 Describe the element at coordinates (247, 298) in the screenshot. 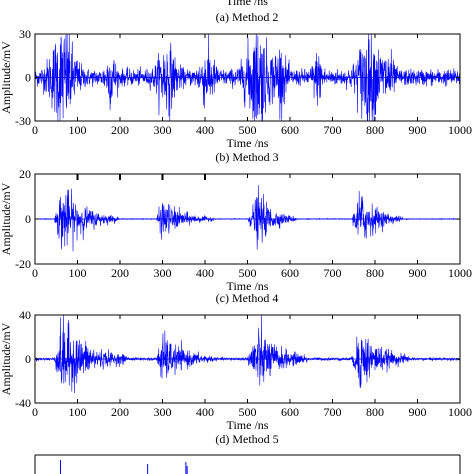

I see `caption-c: (c) Method 4` at that location.